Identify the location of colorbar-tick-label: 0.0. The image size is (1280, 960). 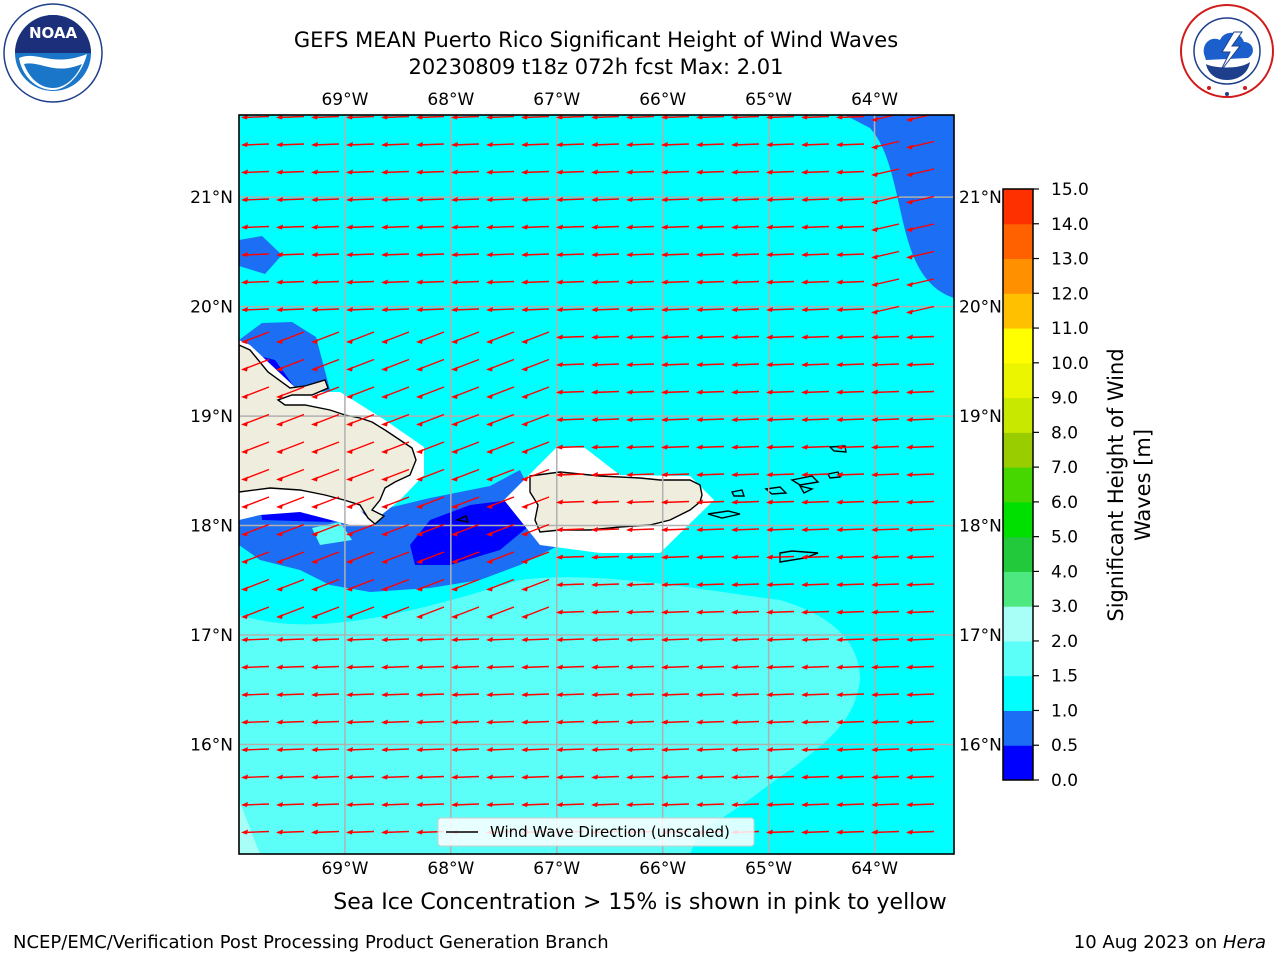
(1064, 781).